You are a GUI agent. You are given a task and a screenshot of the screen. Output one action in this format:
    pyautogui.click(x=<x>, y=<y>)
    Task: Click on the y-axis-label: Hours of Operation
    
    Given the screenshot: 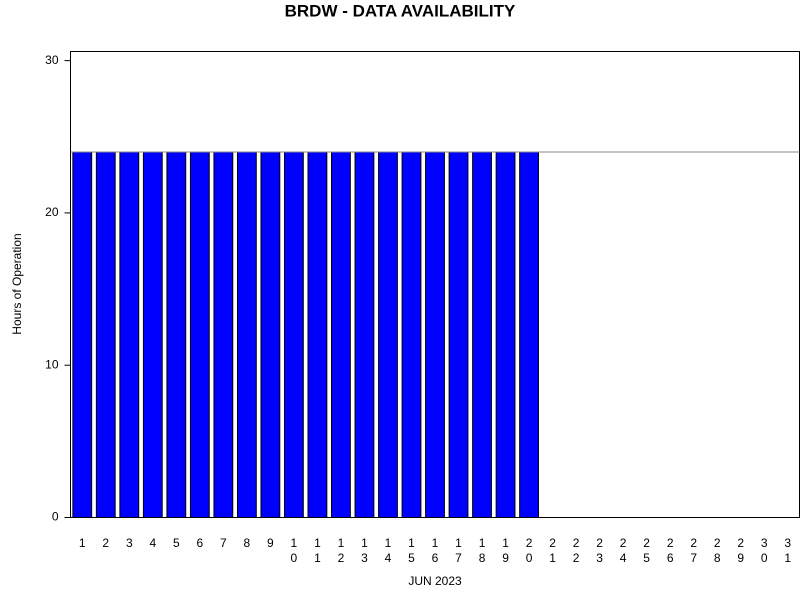 What is the action you would take?
    pyautogui.click(x=17, y=283)
    